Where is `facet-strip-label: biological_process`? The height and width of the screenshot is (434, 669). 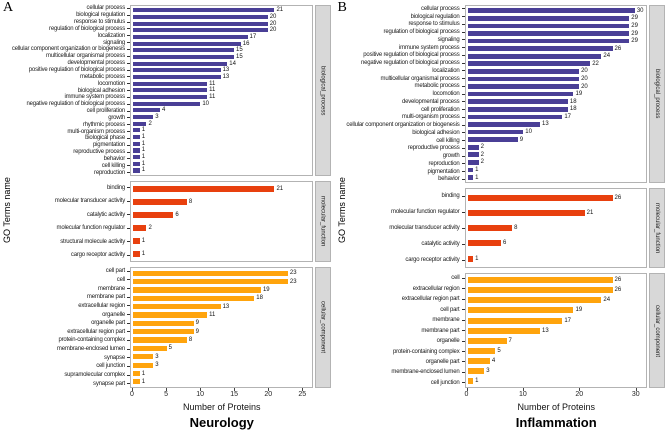 facet-strip-label: biological_process is located at coordinates (657, 94).